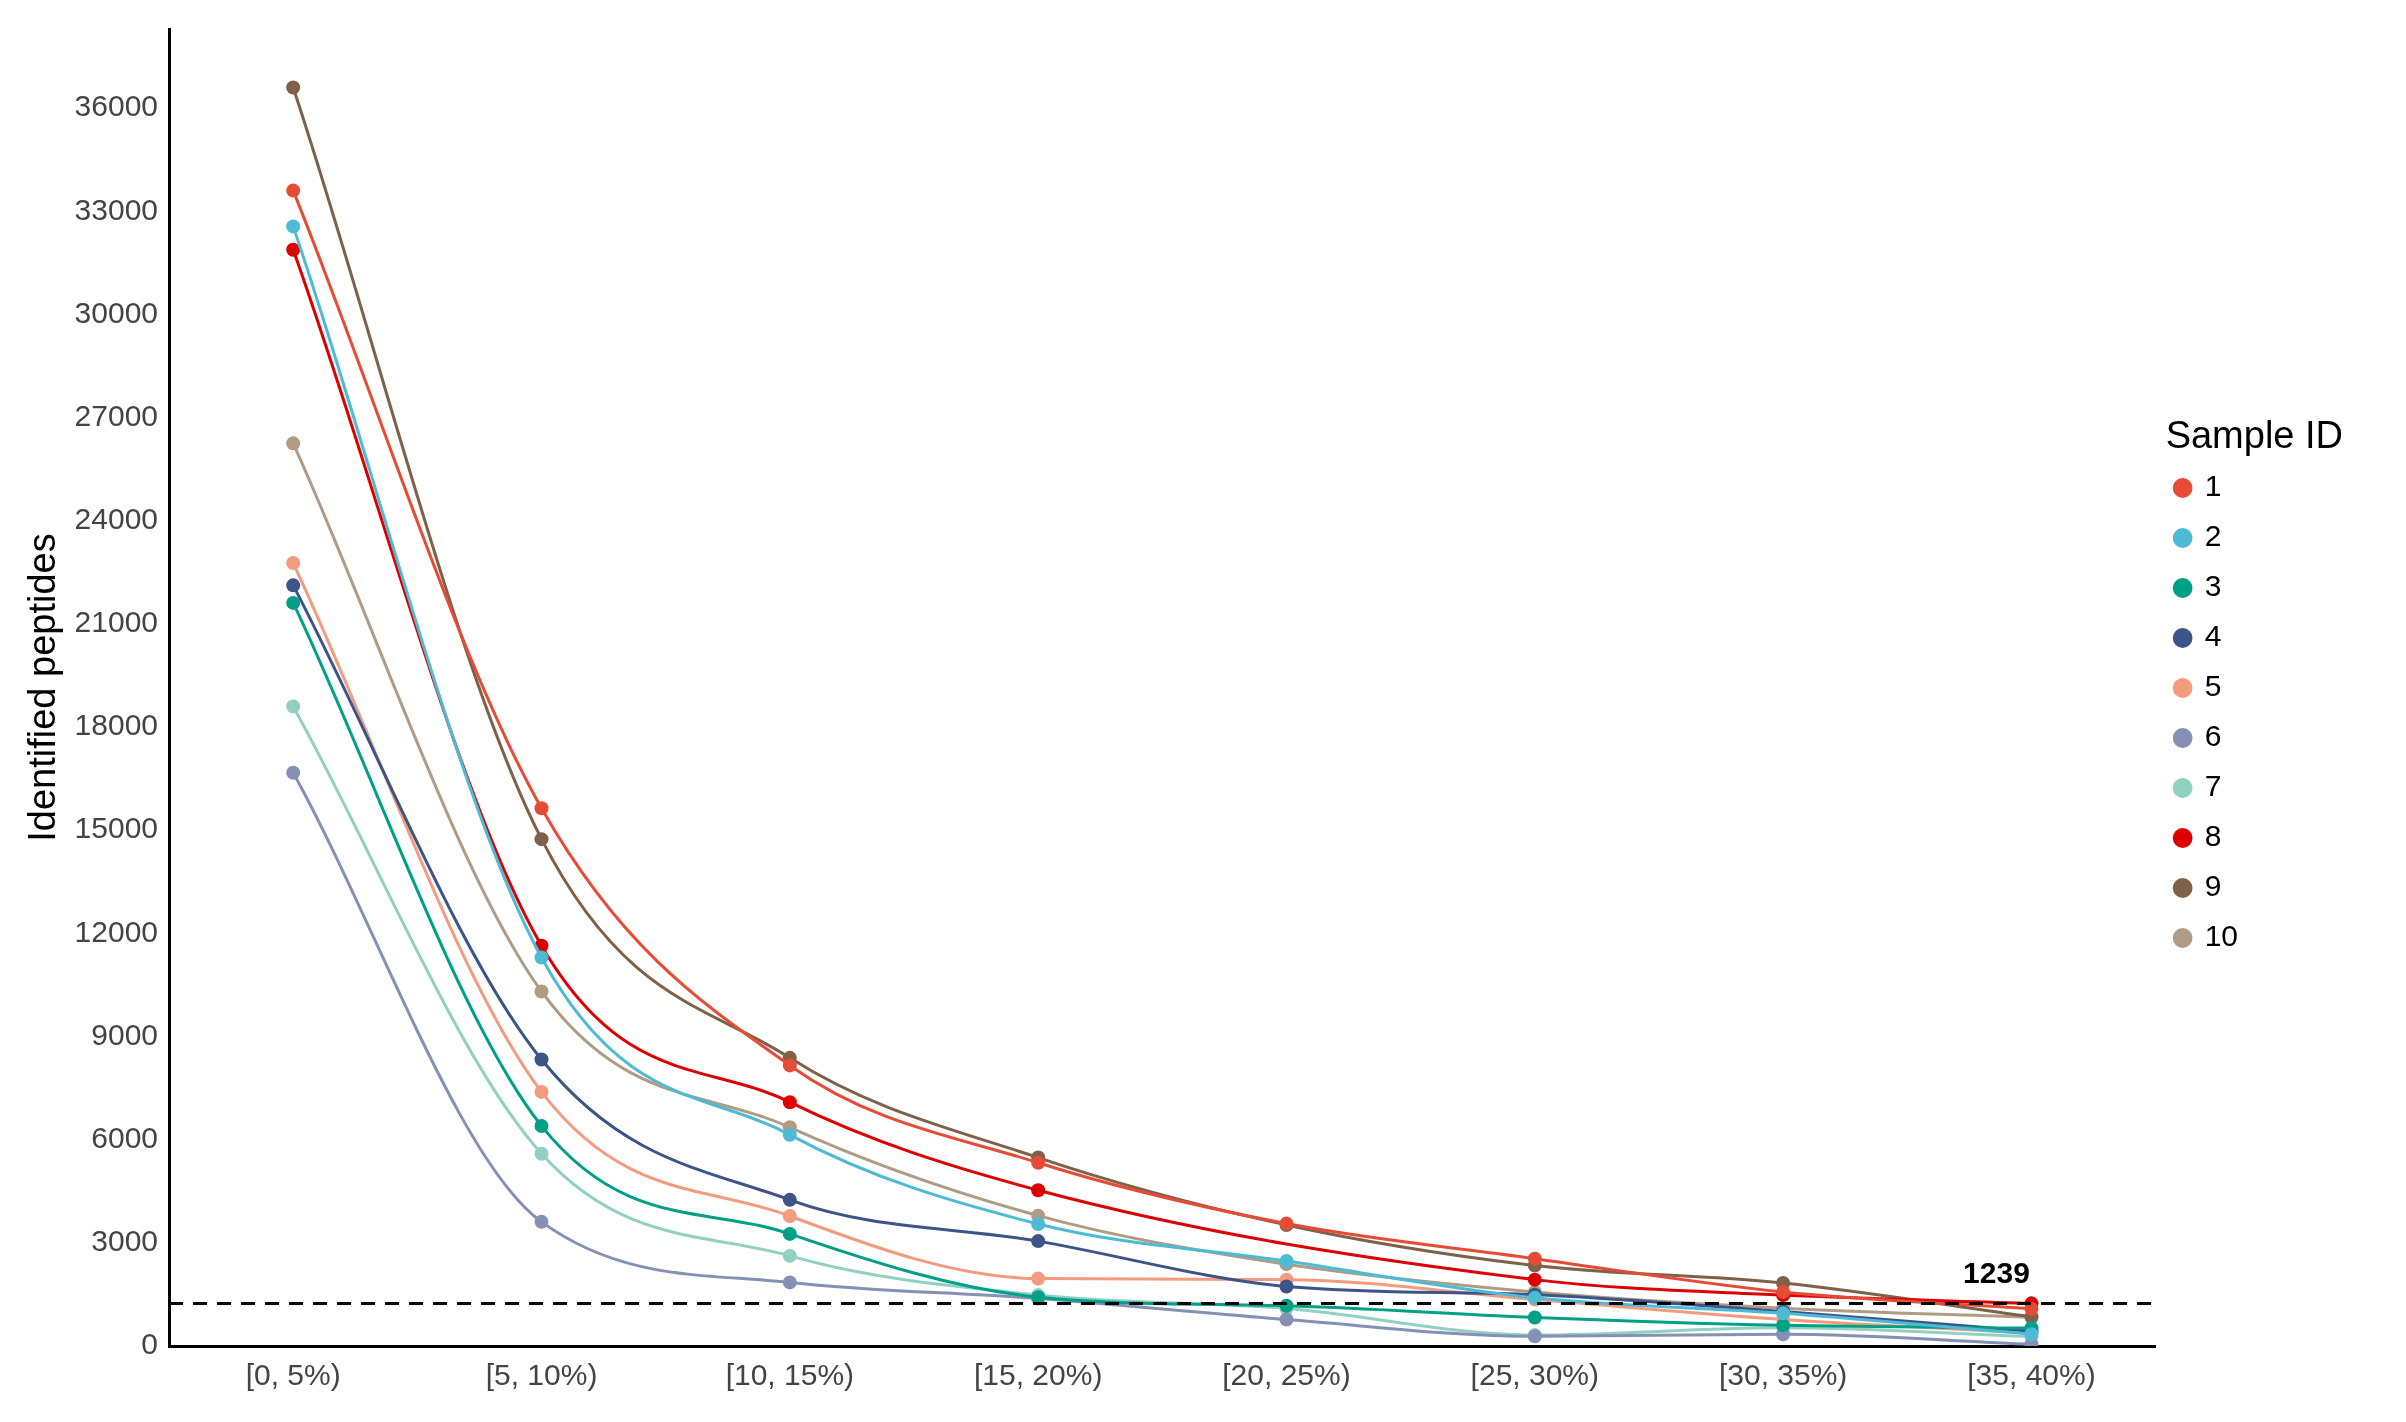 The image size is (2406, 1422). Describe the element at coordinates (150, 1344) in the screenshot. I see `y-tick-label: 0` at that location.